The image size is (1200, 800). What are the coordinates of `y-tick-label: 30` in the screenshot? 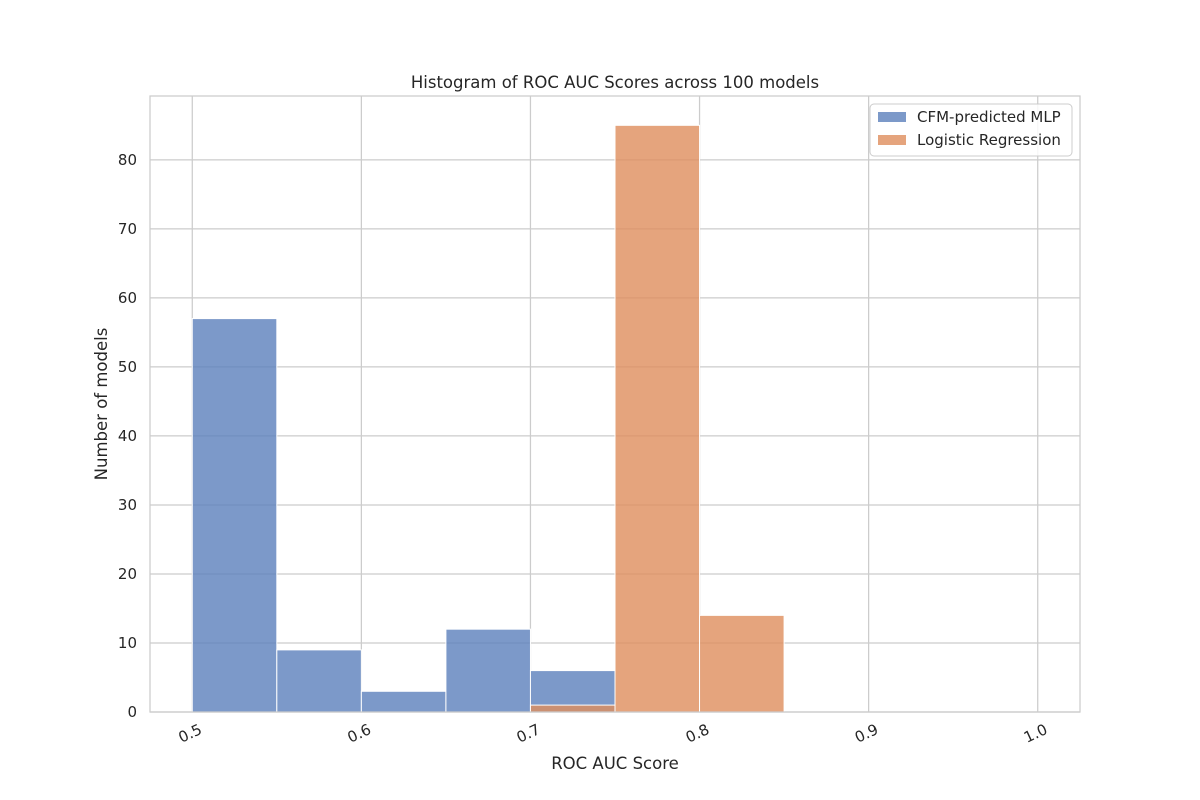 It's located at (127, 505).